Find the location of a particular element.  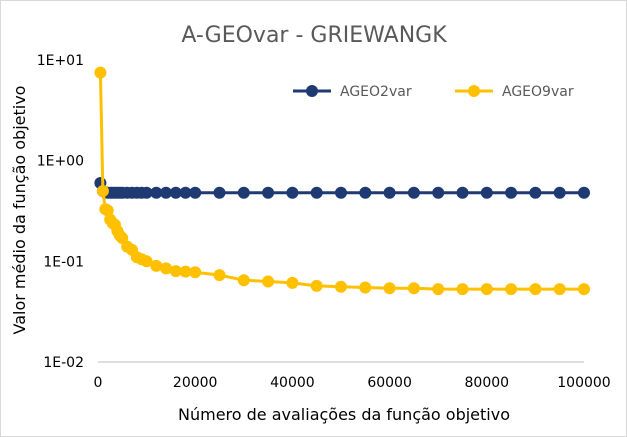

x-tick-label: 40000 is located at coordinates (292, 383).